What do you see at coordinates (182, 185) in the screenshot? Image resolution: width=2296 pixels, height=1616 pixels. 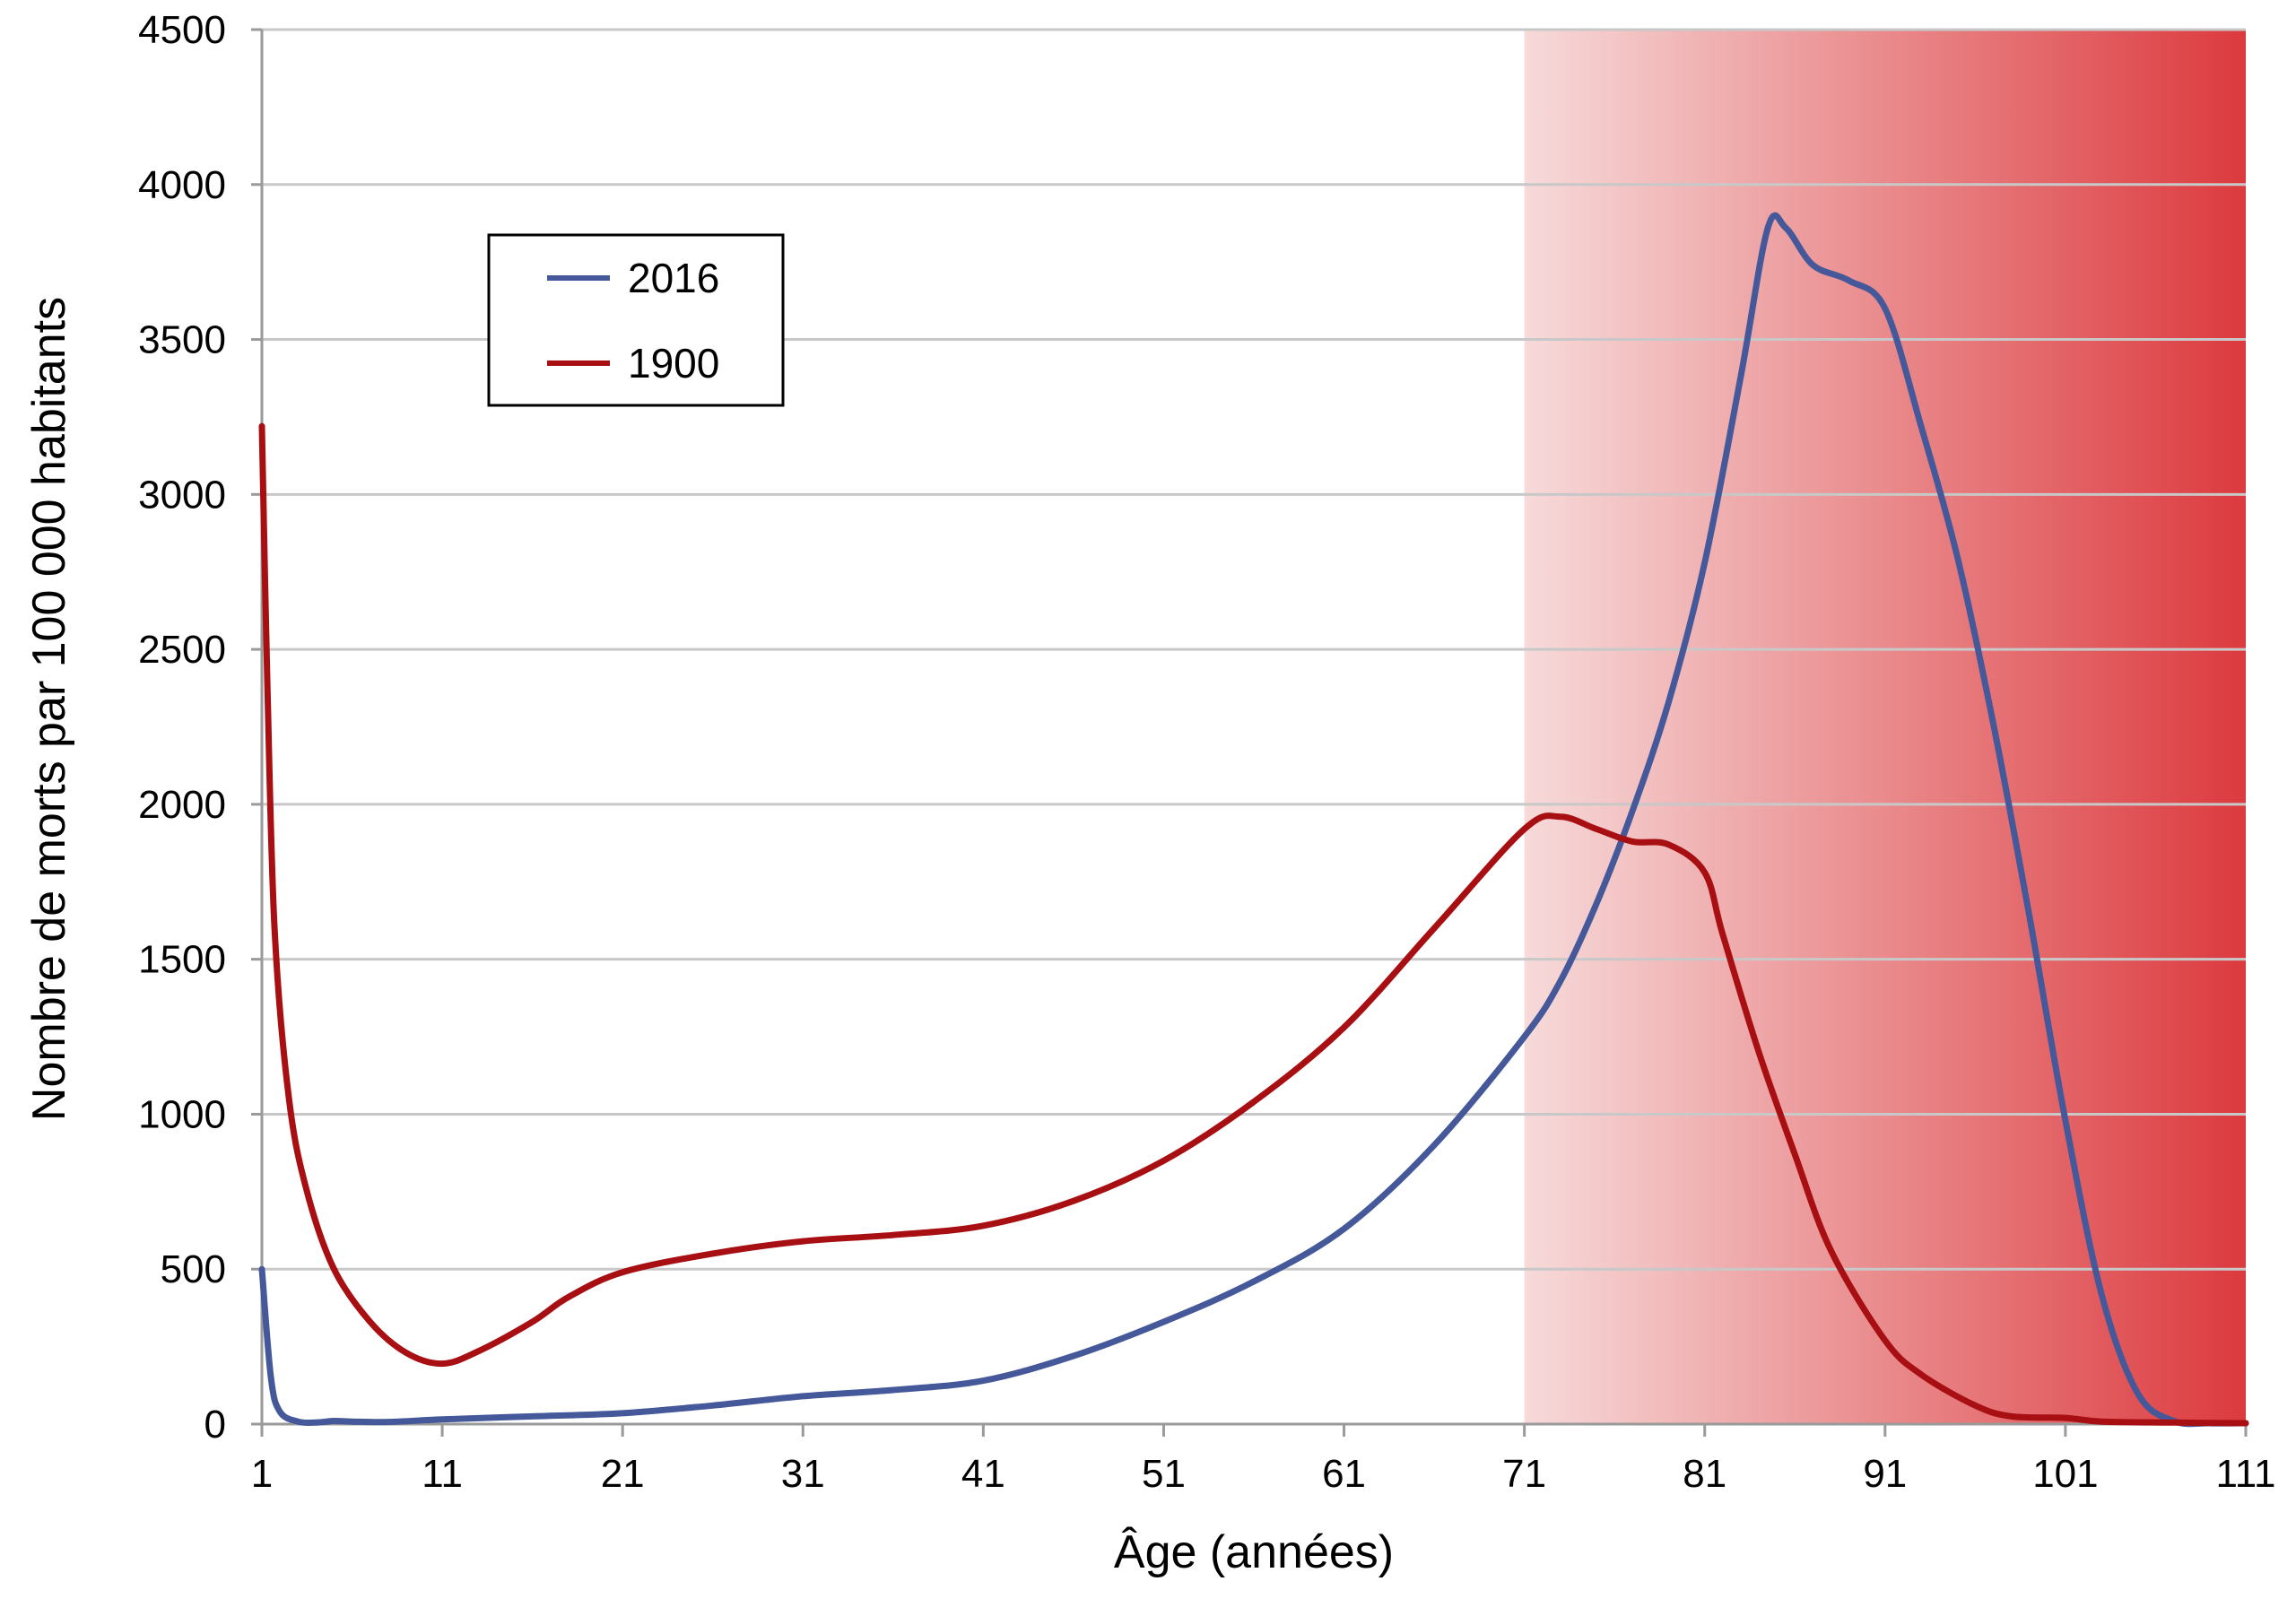 I see `y-tick-label-4000: 4000` at bounding box center [182, 185].